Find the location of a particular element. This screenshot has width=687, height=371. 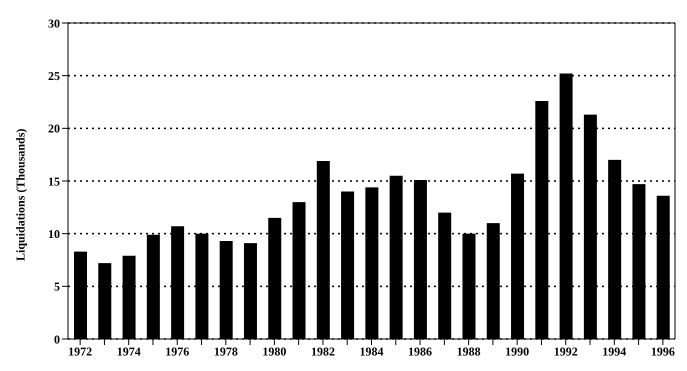

x-tick-label: 1976 is located at coordinates (177, 351).